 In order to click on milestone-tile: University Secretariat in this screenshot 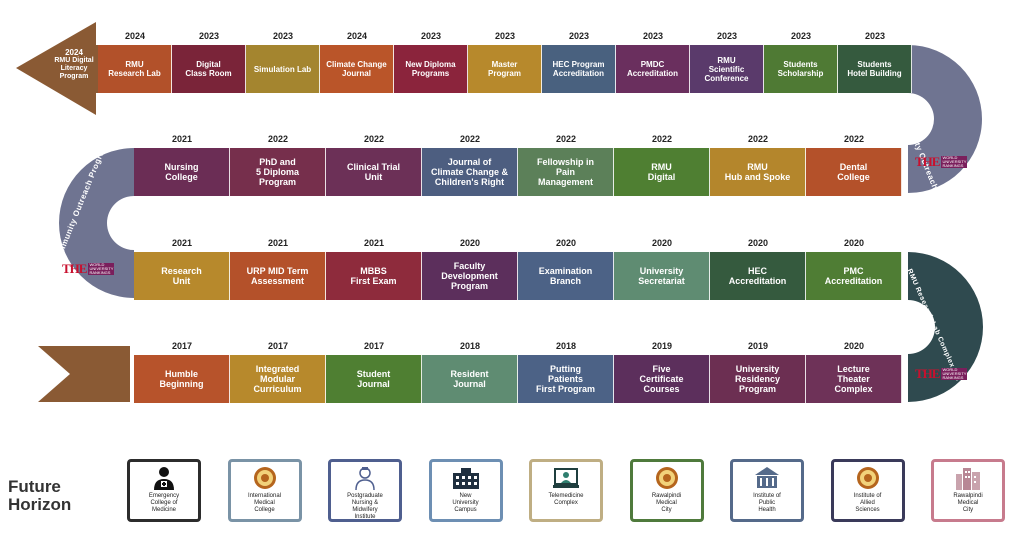, I will do `click(662, 276)`.